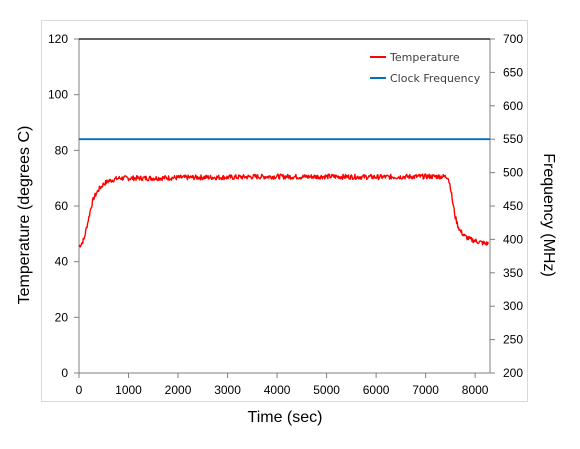 This screenshot has width=580, height=449. I want to click on legend: Temperature Clock Frequency, so click(425, 68).